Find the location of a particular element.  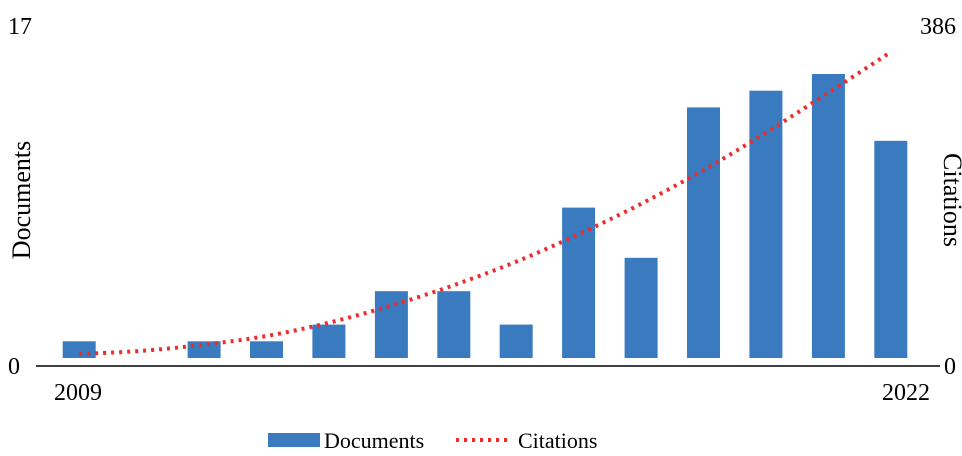

legend: Documents Citations is located at coordinates (432, 440).